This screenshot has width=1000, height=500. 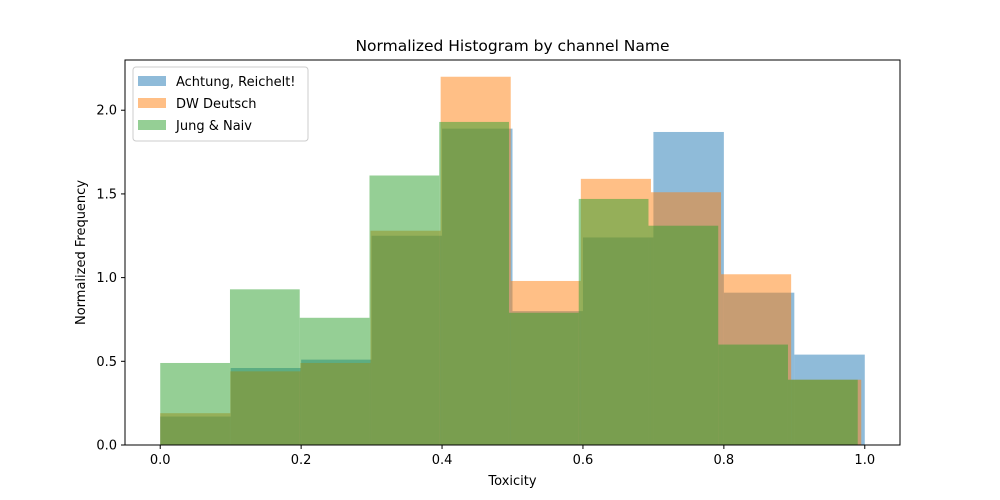 I want to click on legend-box, so click(x=220, y=104).